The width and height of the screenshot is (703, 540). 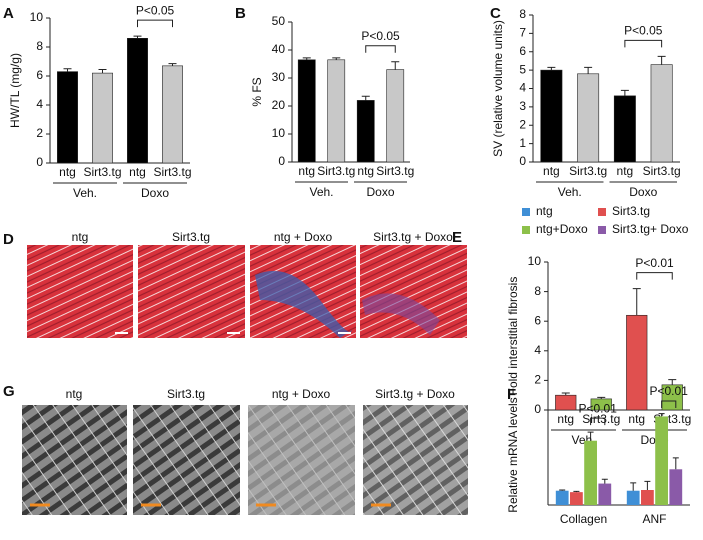 What do you see at coordinates (631, 211) in the screenshot?
I see `legend-label: Sirt3.tg` at bounding box center [631, 211].